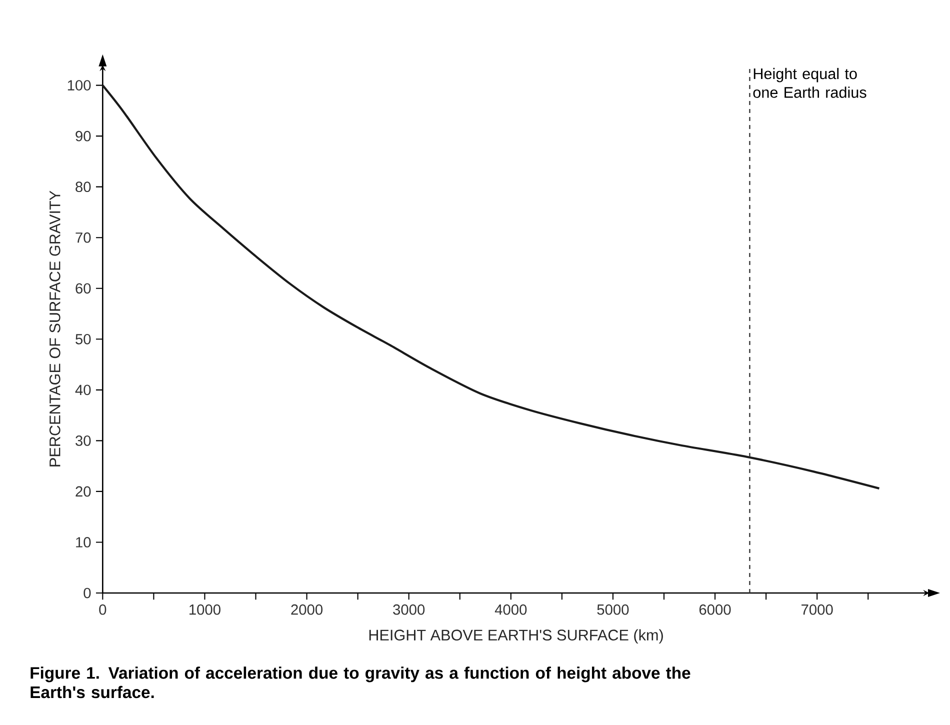 The height and width of the screenshot is (725, 950). What do you see at coordinates (809, 83) in the screenshot?
I see `ref-line-label: Height equal to one Earth radius` at bounding box center [809, 83].